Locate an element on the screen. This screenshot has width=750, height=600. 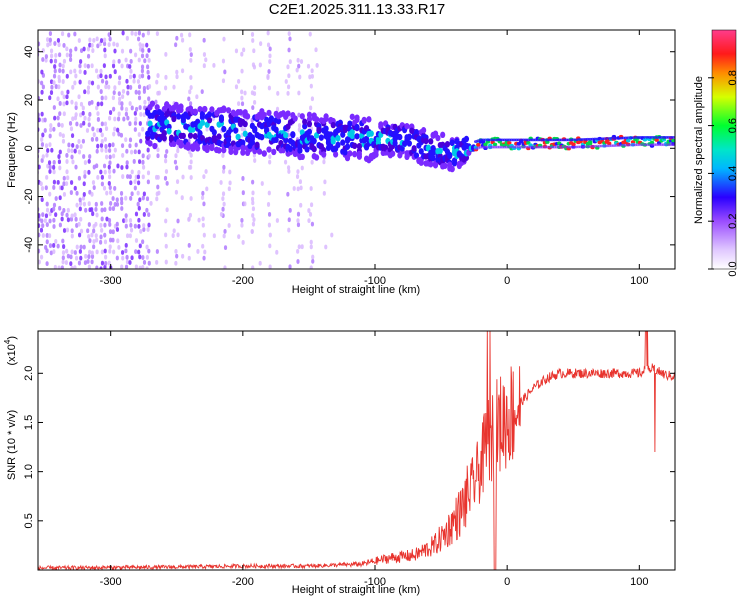
snr-xlabel: Height of straight line (km) is located at coordinates (356, 590).